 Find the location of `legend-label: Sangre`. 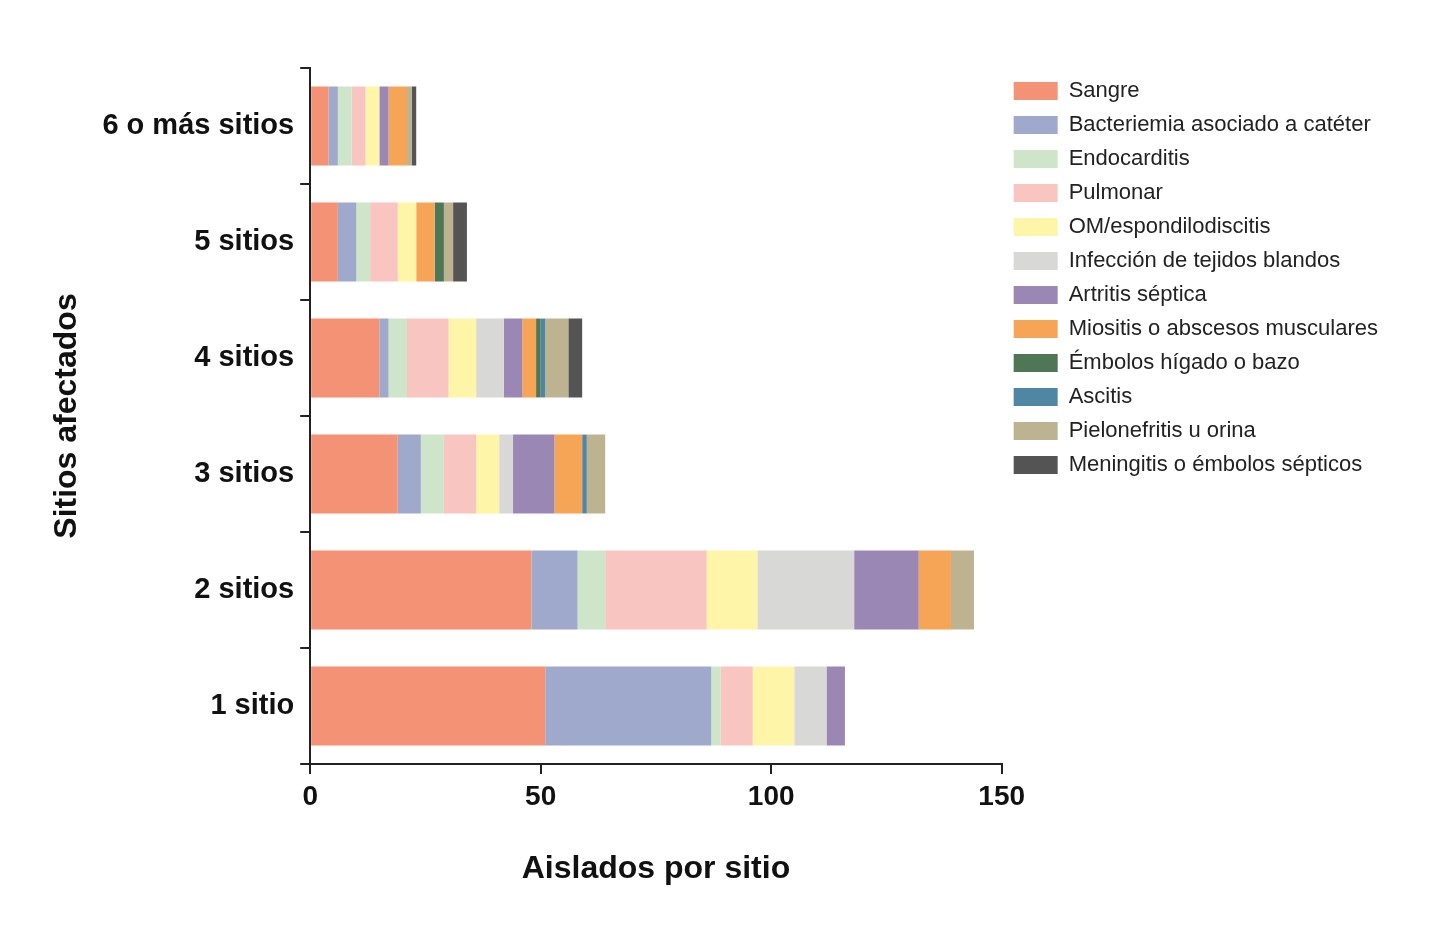

legend-label: Sangre is located at coordinates (1104, 90).